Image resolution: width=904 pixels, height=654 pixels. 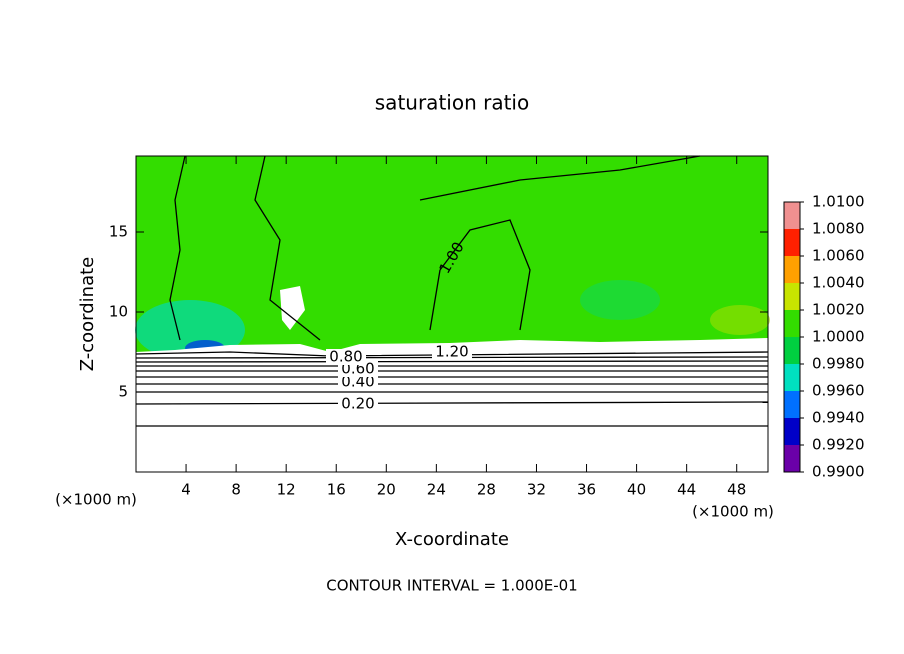 I want to click on x-tick-label: 40, so click(x=636, y=490).